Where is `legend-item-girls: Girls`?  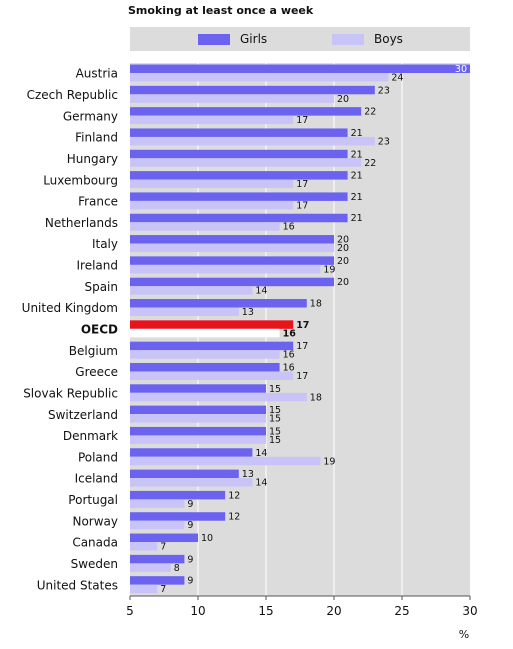
legend-item-girls: Girls is located at coordinates (232, 39).